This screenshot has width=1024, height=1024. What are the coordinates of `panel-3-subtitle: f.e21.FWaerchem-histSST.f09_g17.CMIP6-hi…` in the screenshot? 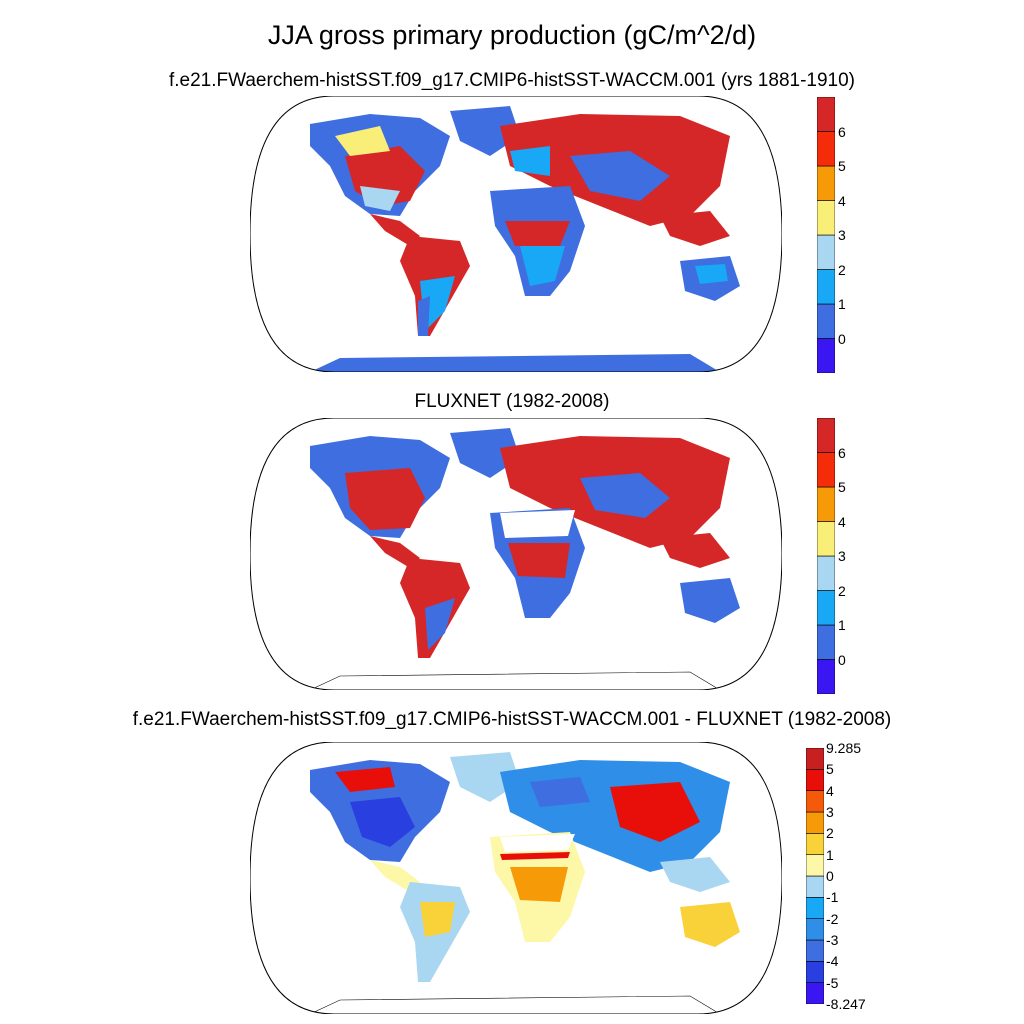 It's located at (512, 719).